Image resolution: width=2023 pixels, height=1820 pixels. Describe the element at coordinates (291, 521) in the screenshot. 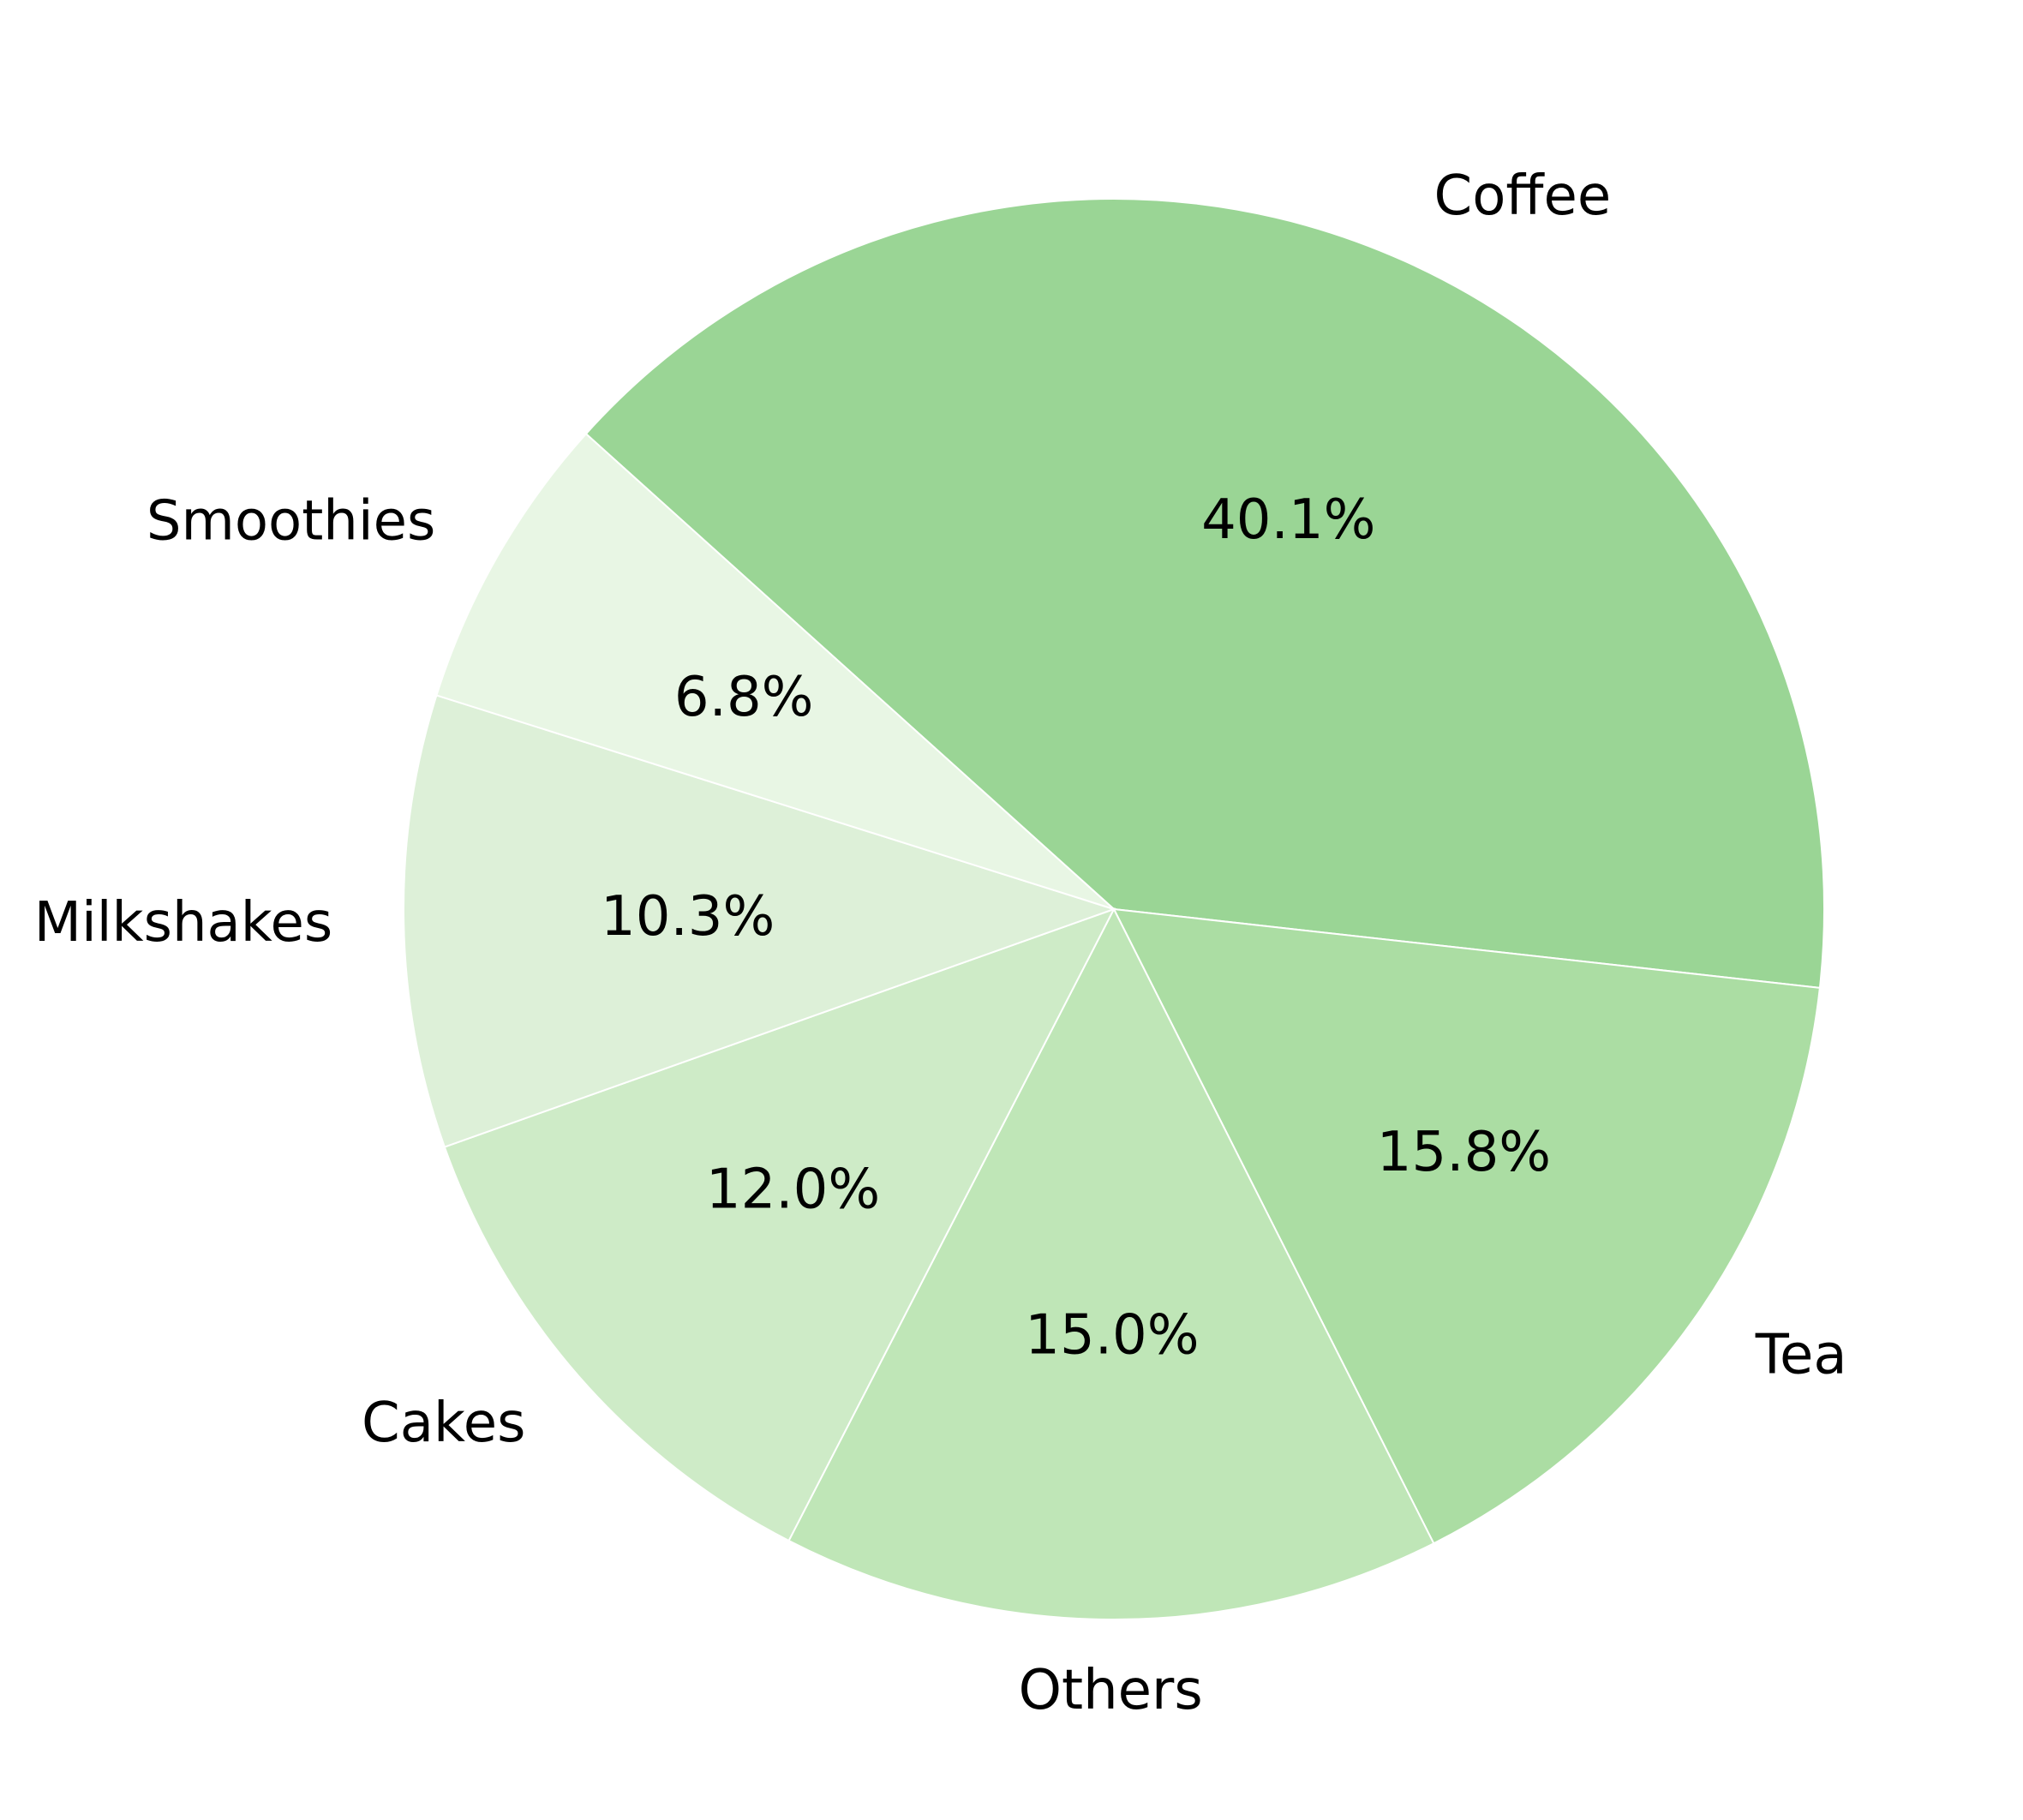

I see `category-label-smoothies: Smoothies` at that location.